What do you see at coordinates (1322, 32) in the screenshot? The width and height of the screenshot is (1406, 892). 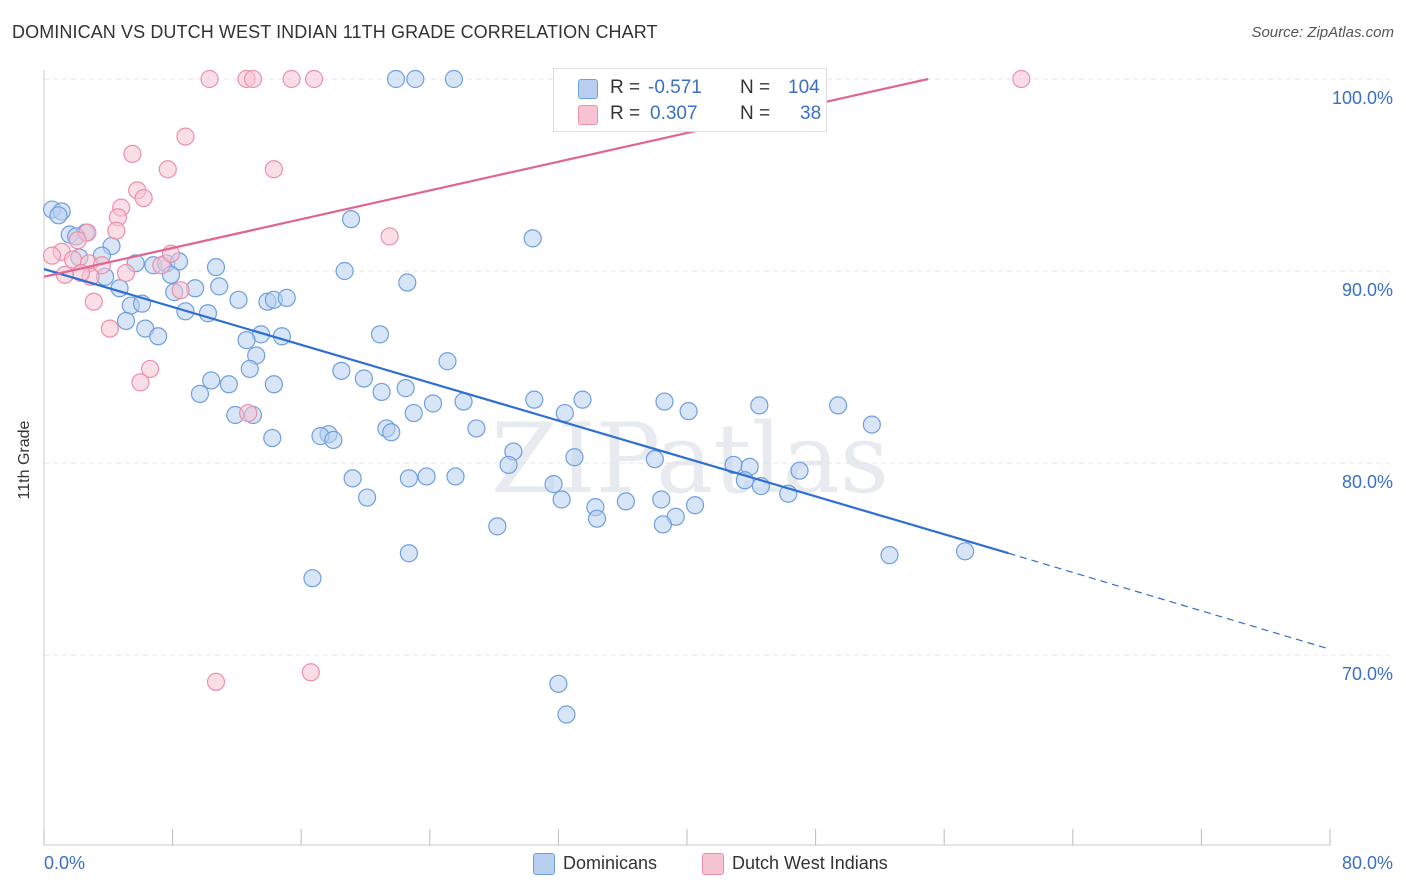 I see `source-credit: Source: ZipAtlas.com` at bounding box center [1322, 32].